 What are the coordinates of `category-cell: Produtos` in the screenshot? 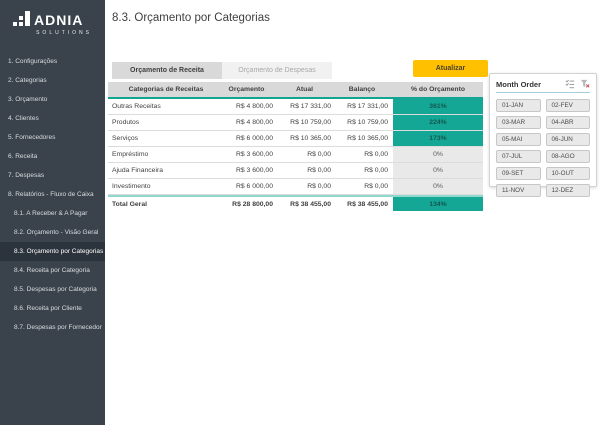 It's located at (126, 122).